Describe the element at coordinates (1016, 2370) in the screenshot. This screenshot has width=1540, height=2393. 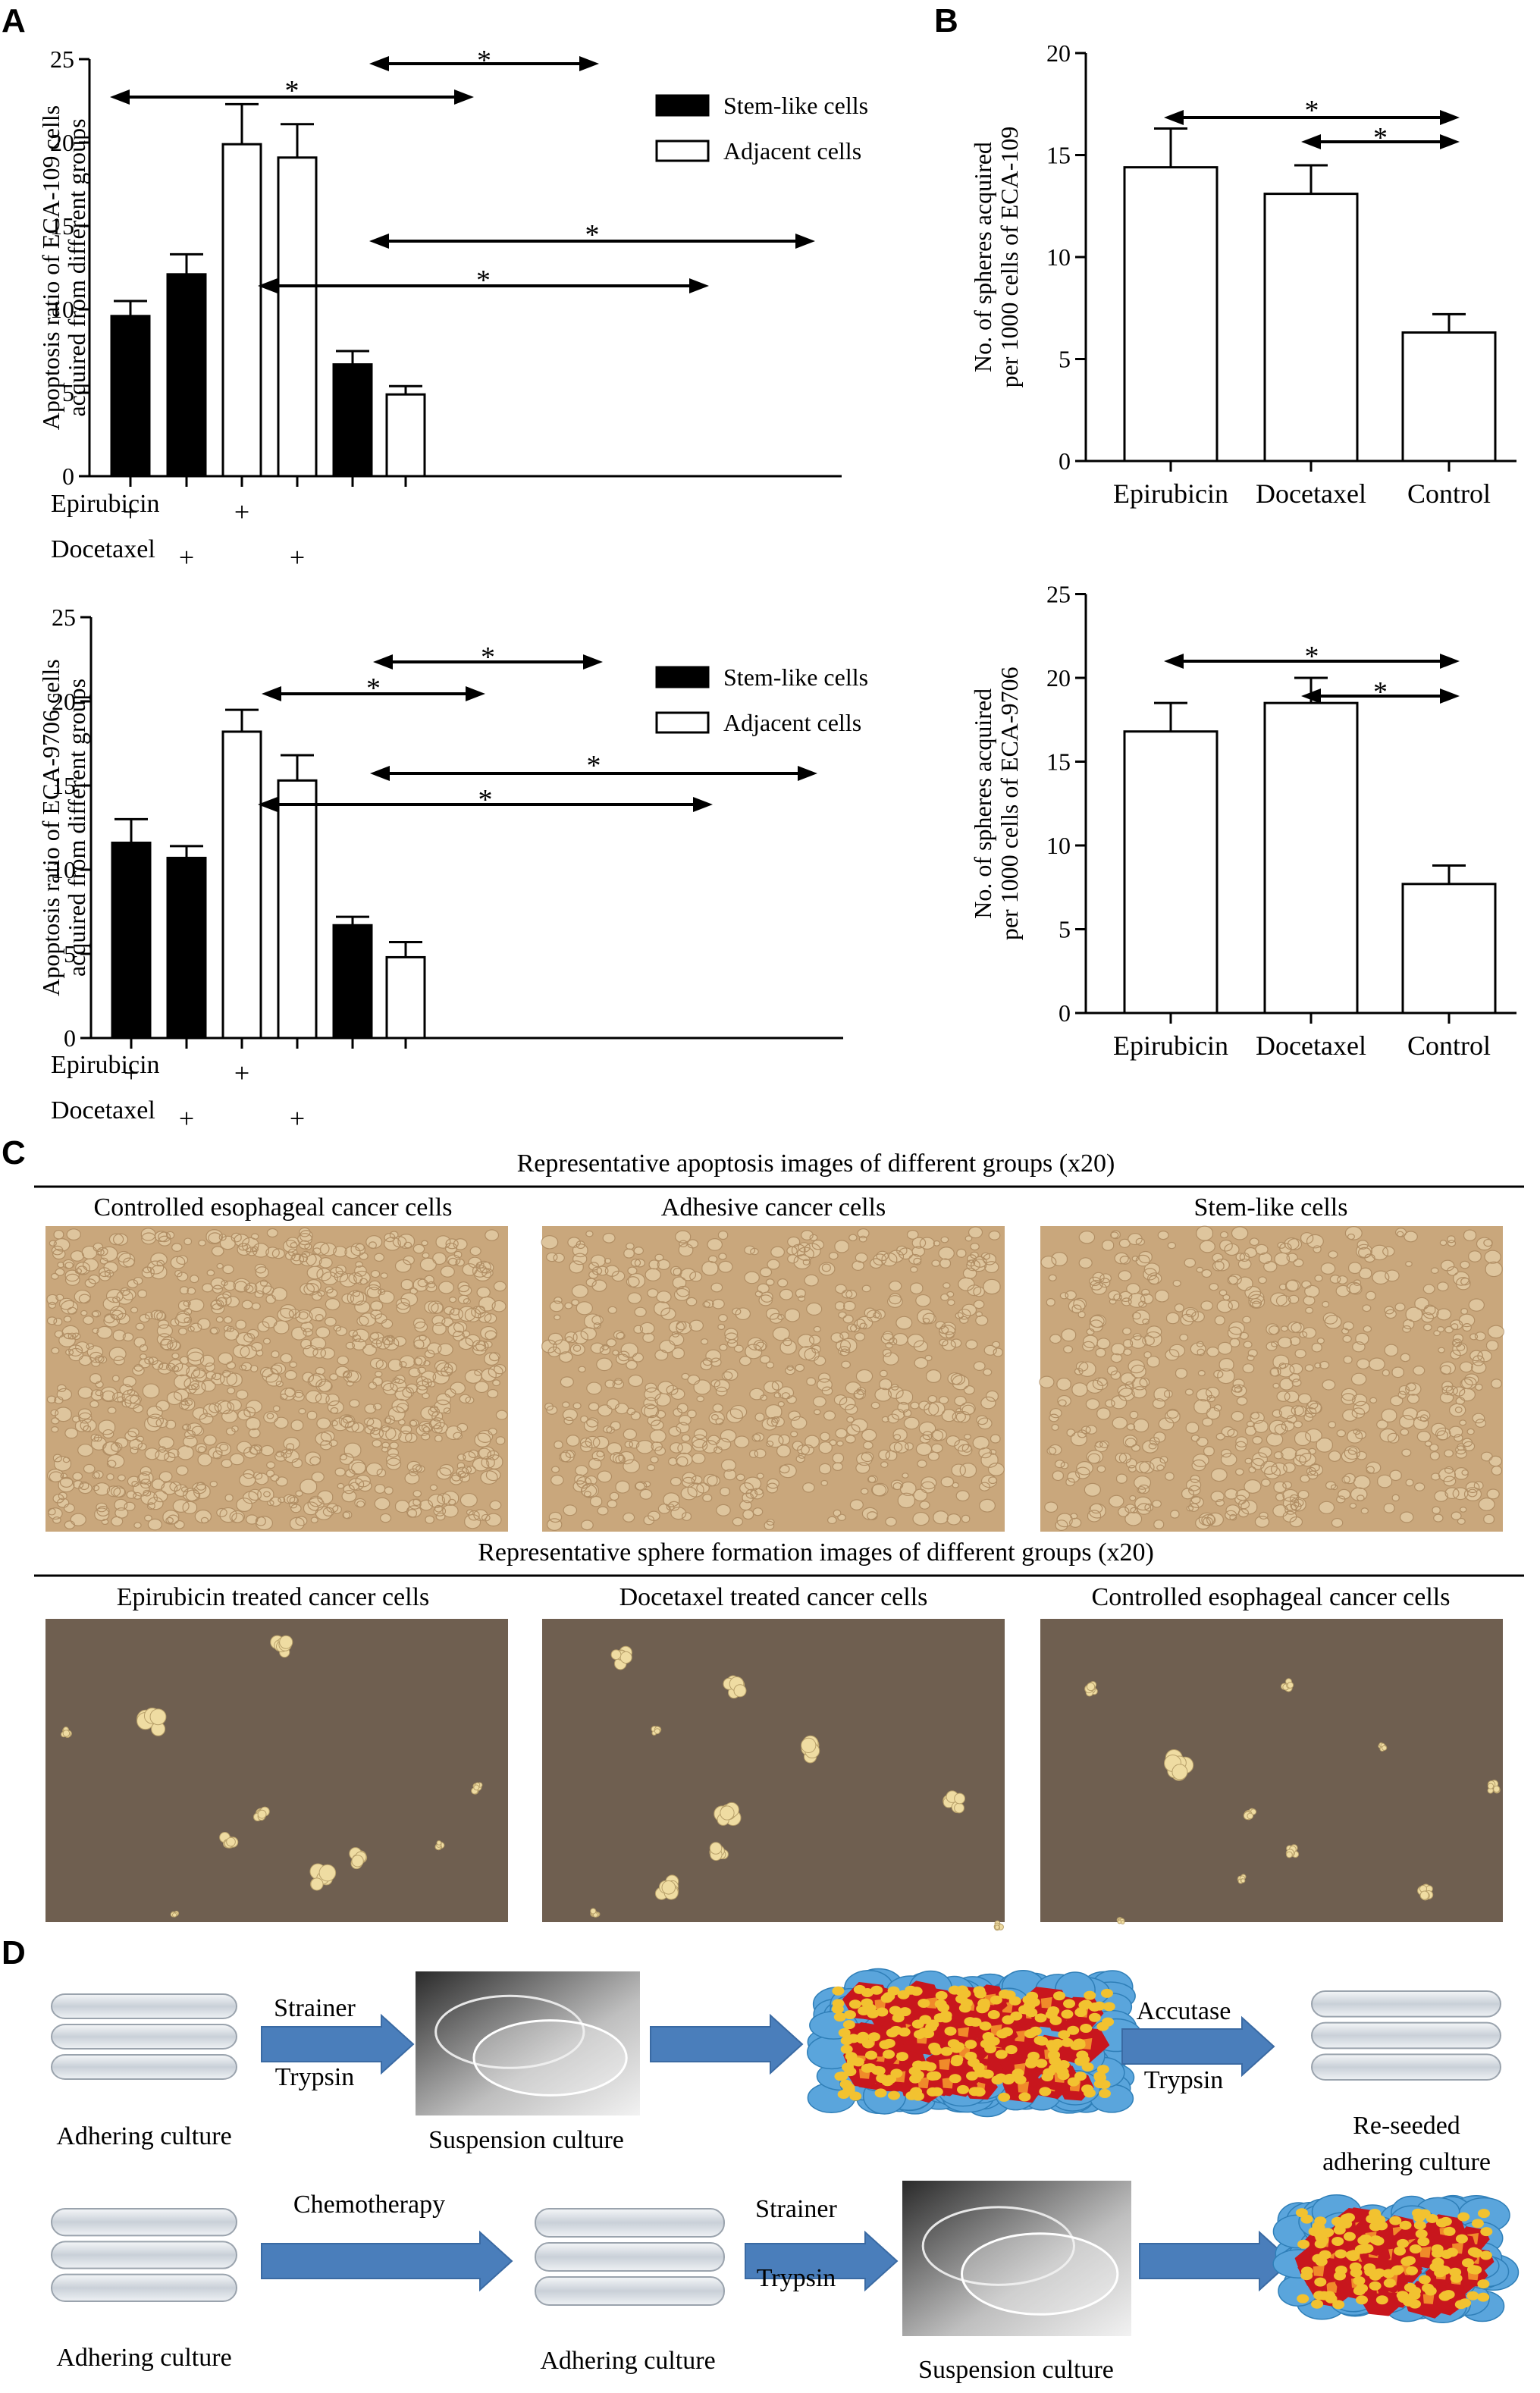
I see `label-suspension-culture-2: Suspension culture` at that location.